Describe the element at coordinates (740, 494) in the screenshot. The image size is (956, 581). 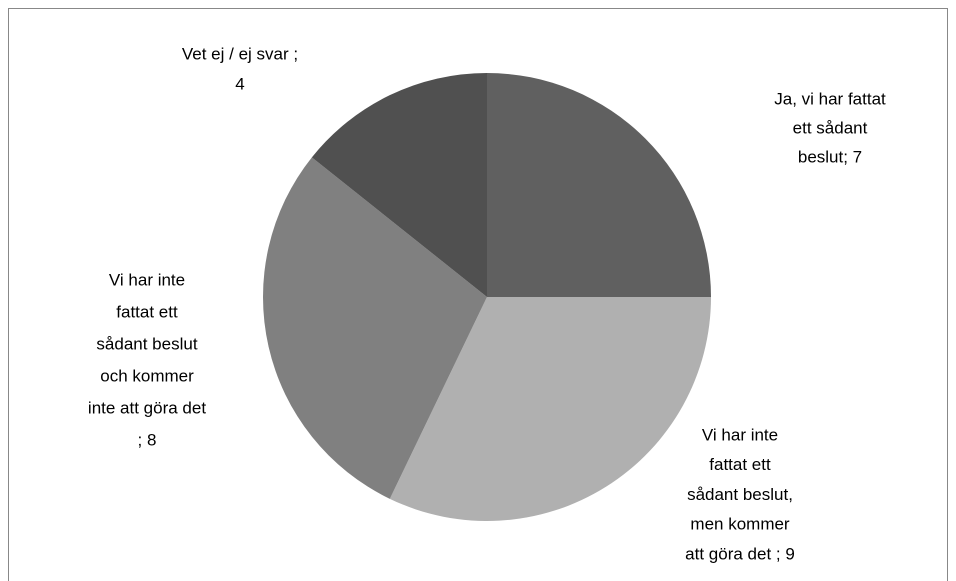
I see `data-label: sådant beslut,` at that location.